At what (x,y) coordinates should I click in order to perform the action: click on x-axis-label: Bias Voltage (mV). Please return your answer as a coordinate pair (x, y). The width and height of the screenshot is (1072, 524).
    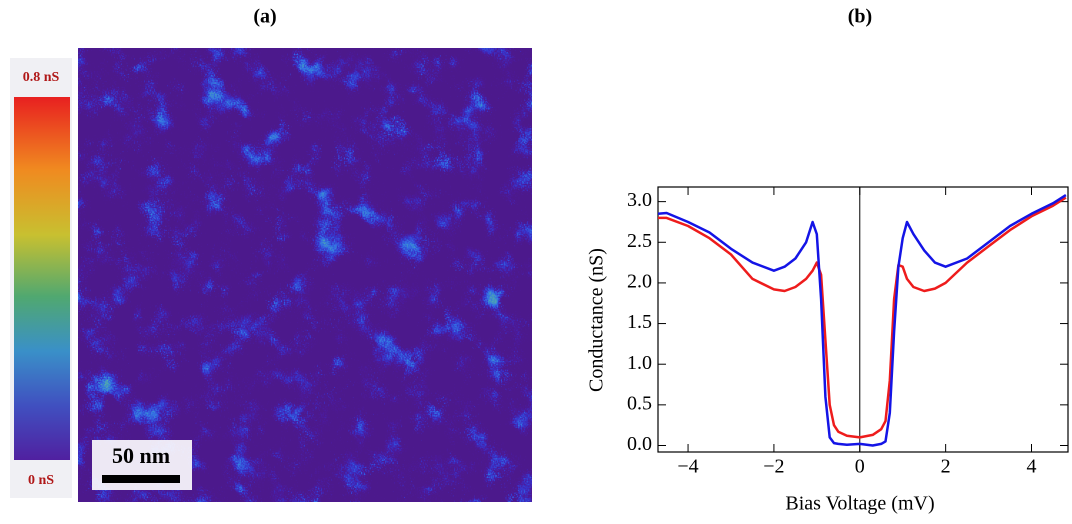
    Looking at the image, I should click on (859, 504).